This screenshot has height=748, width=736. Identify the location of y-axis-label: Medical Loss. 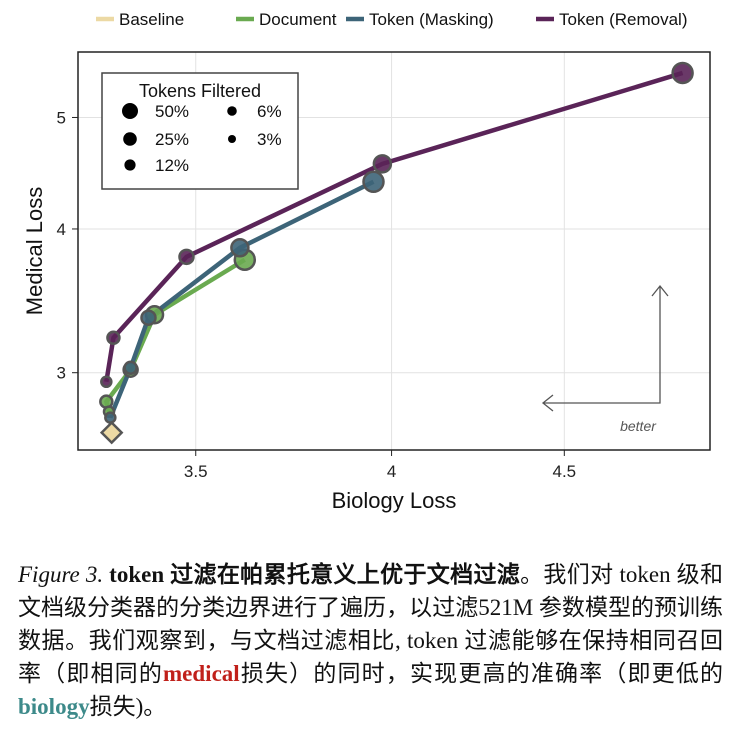
(34, 251).